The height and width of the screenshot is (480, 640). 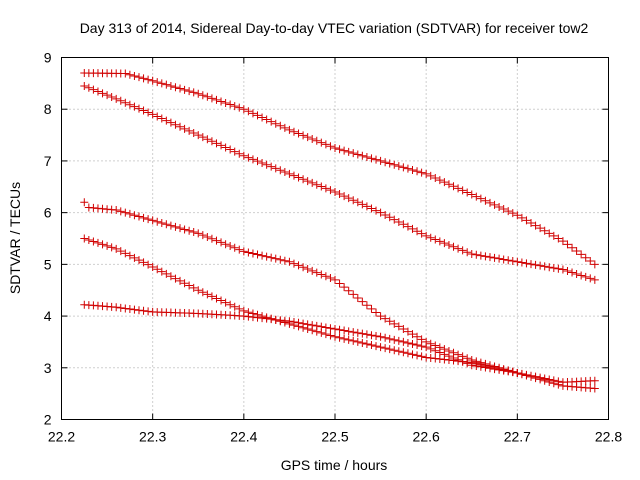 I want to click on x-tick-label: 22.3, so click(x=152, y=437).